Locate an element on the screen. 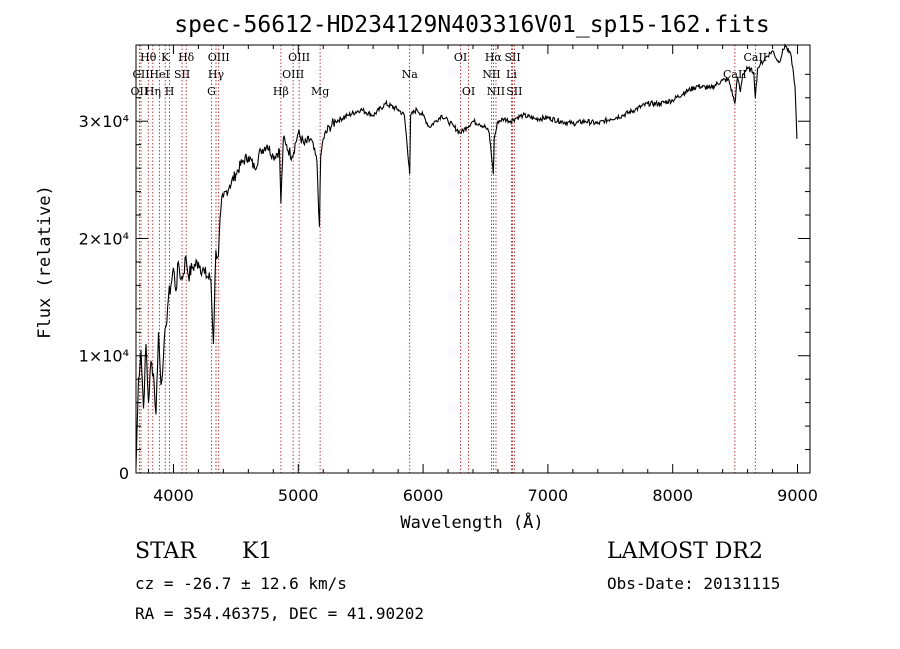 The width and height of the screenshot is (900, 649). x-tick-label: 4000 is located at coordinates (173, 495).